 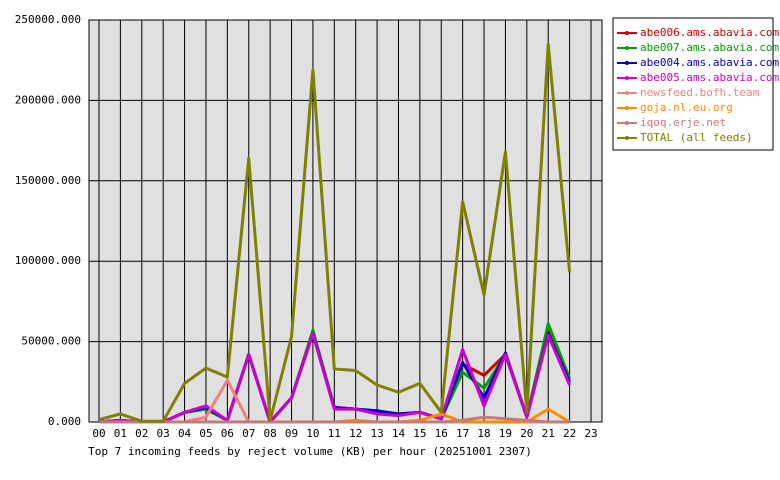 I want to click on legend-label: TOTAL (all feeds), so click(x=696, y=137).